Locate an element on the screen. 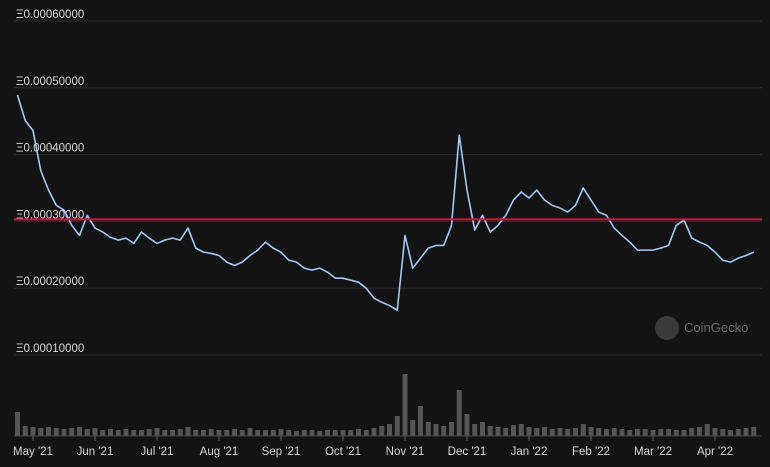  x-tick-label: Feb '22 is located at coordinates (591, 452).